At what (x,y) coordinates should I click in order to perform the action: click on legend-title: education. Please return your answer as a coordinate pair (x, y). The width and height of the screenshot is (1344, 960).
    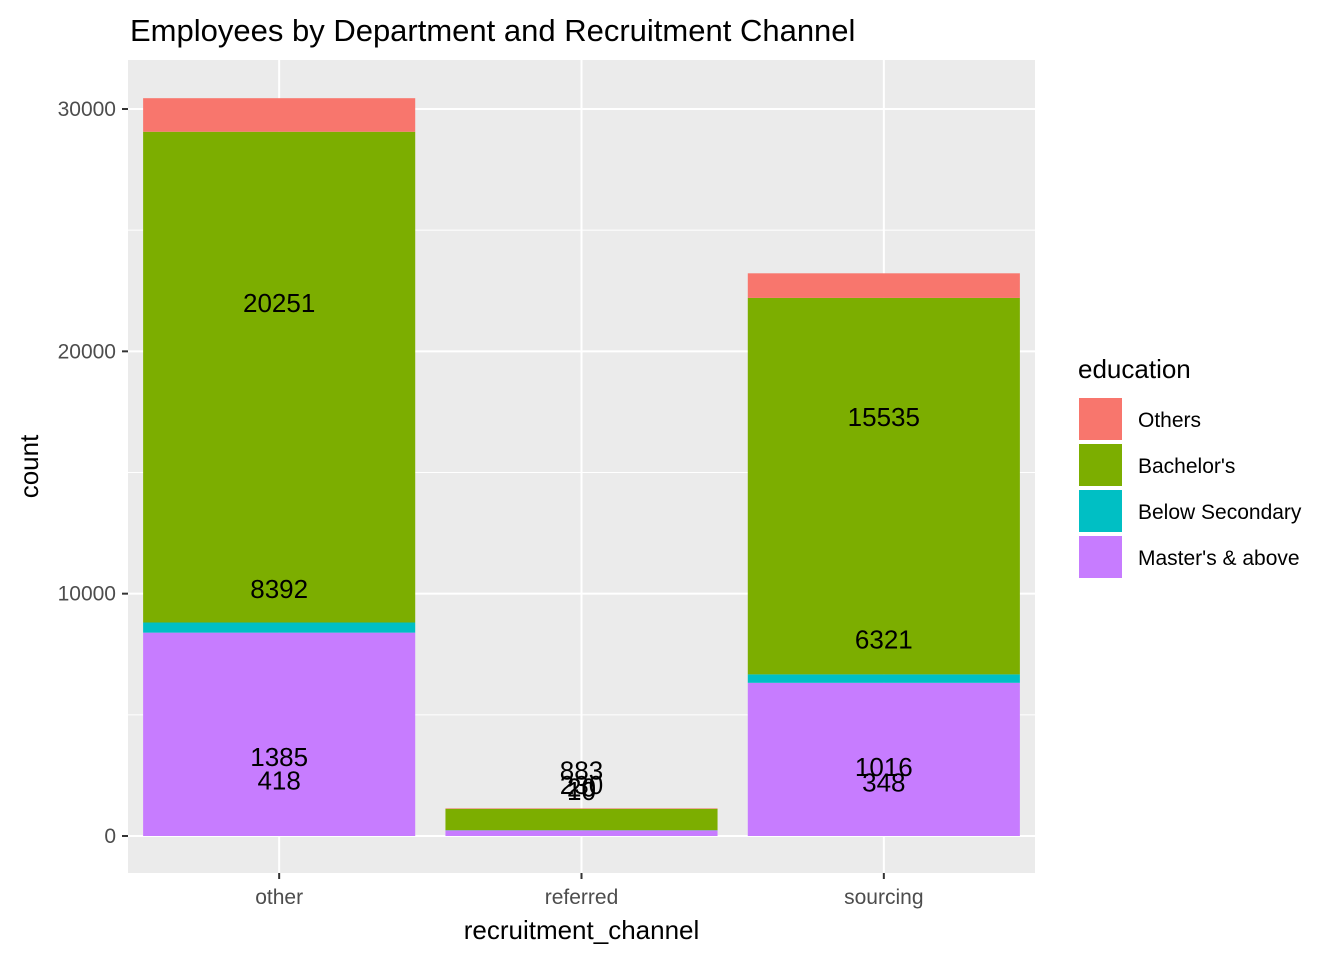
    Looking at the image, I should click on (1134, 369).